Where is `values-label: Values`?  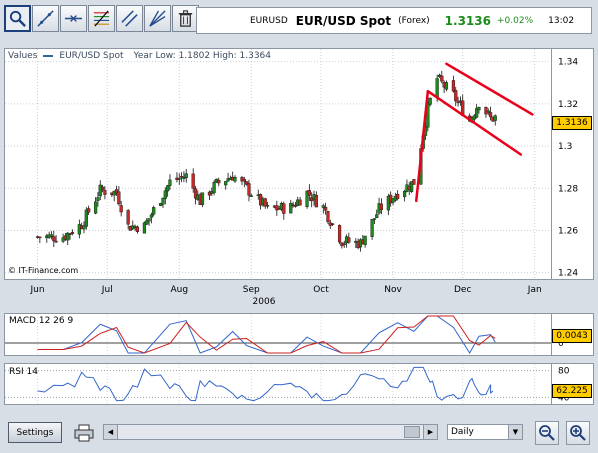
values-label: Values is located at coordinates (23, 56).